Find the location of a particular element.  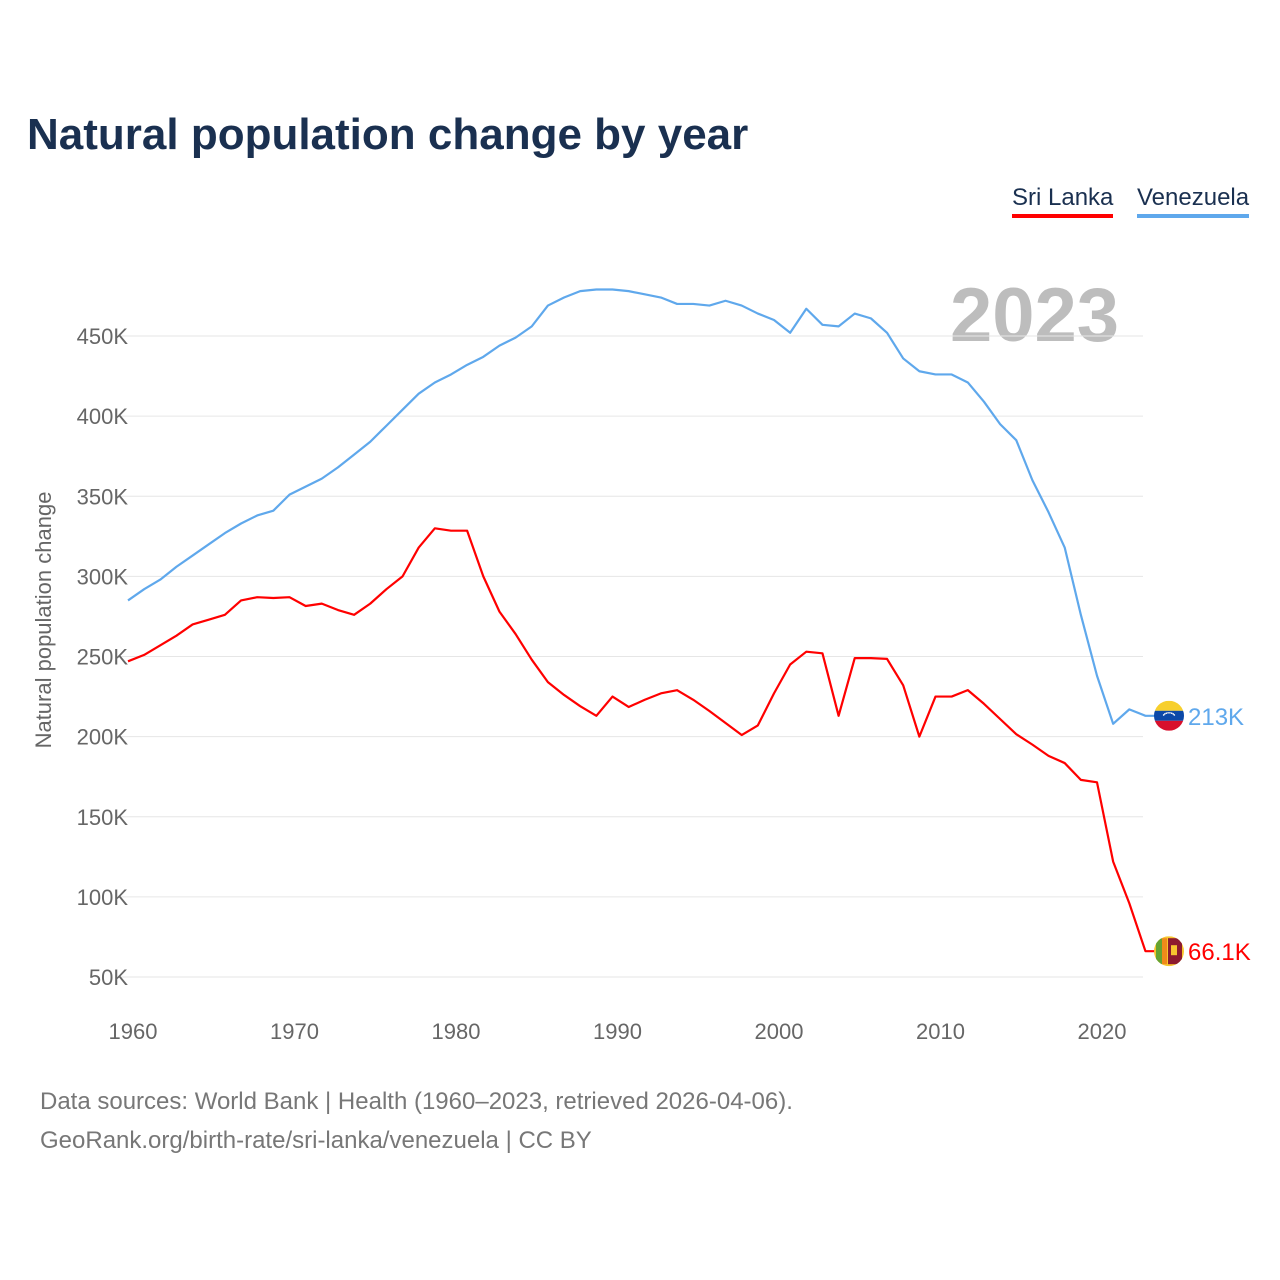

x-tick-label: 1960 is located at coordinates (133, 1031).